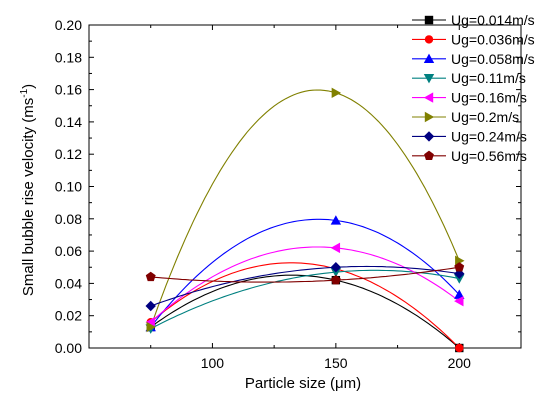 The image size is (559, 399). I want to click on x-tick-label: 150, so click(336, 363).